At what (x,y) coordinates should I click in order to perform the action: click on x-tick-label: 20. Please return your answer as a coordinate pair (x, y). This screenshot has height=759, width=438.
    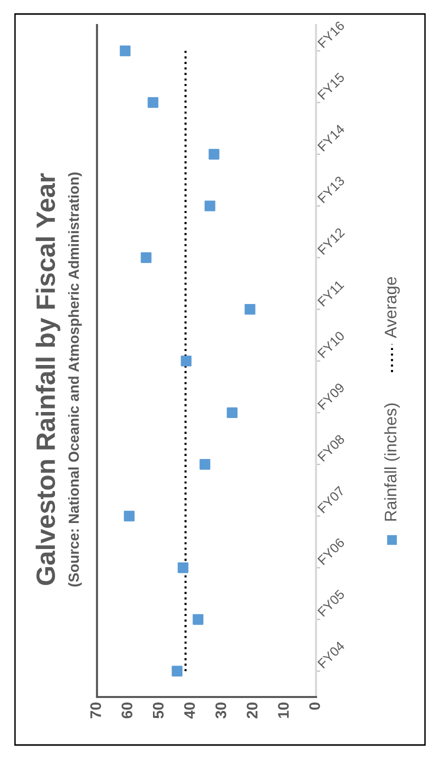
    Looking at the image, I should click on (252, 710).